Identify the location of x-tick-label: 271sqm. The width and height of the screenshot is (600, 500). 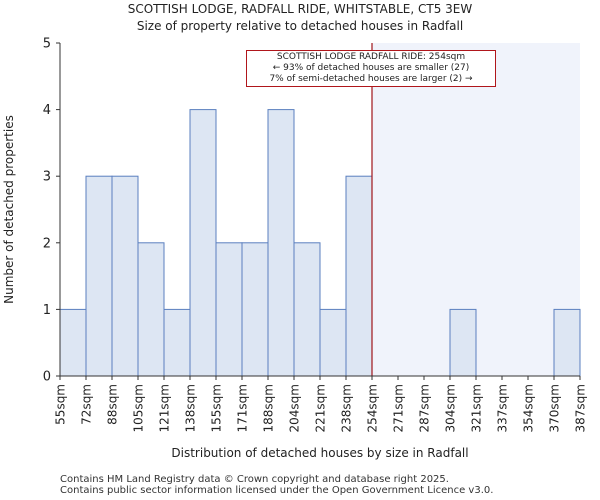
(399, 408).